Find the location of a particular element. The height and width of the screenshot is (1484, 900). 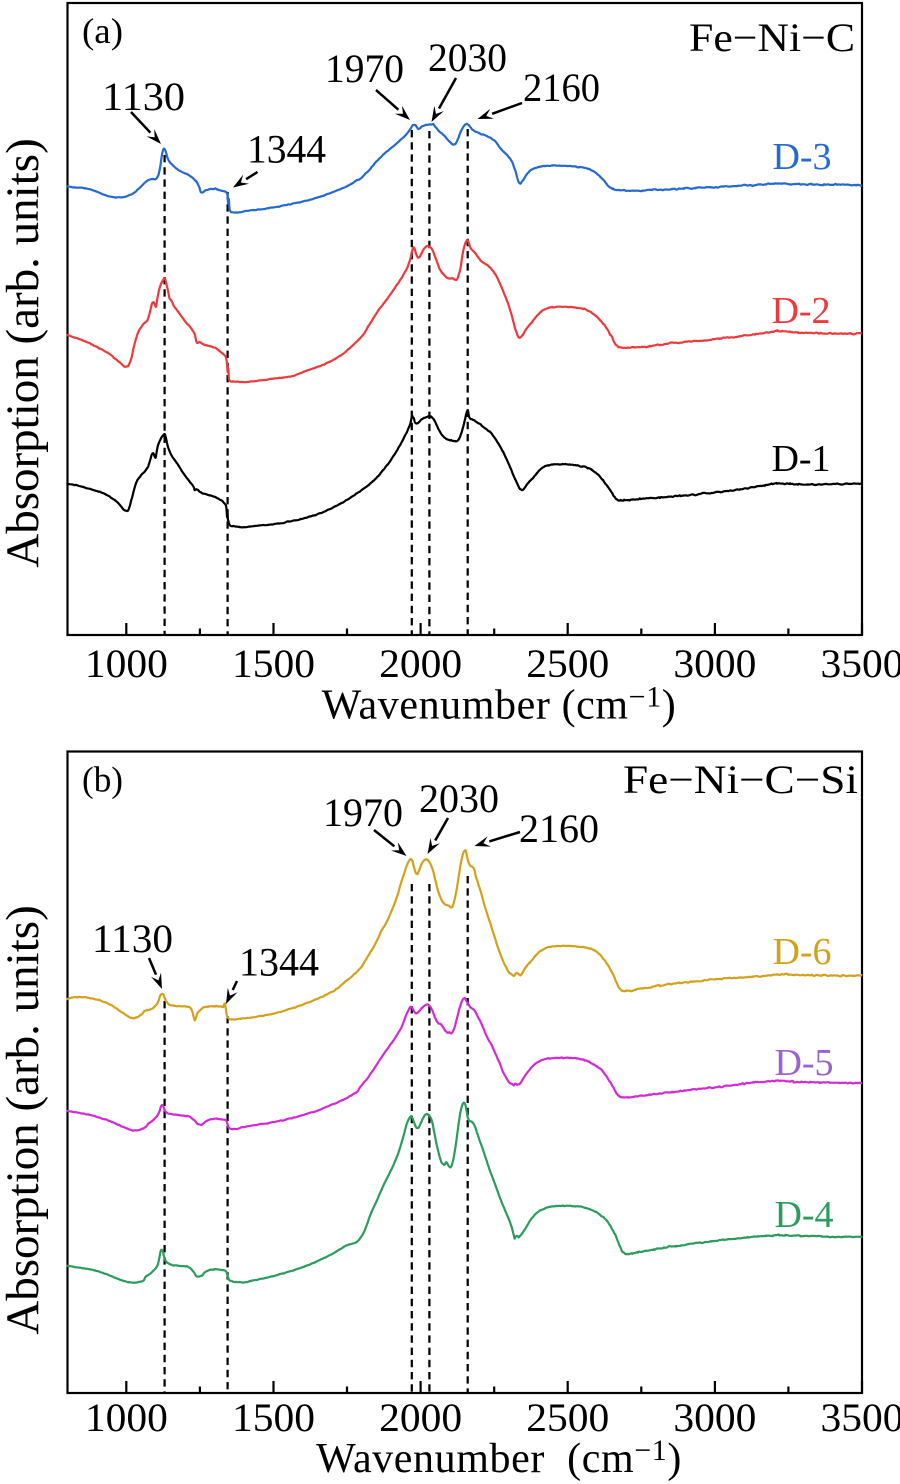

svg-text: Fe−Ni−C is located at coordinates (772, 37).